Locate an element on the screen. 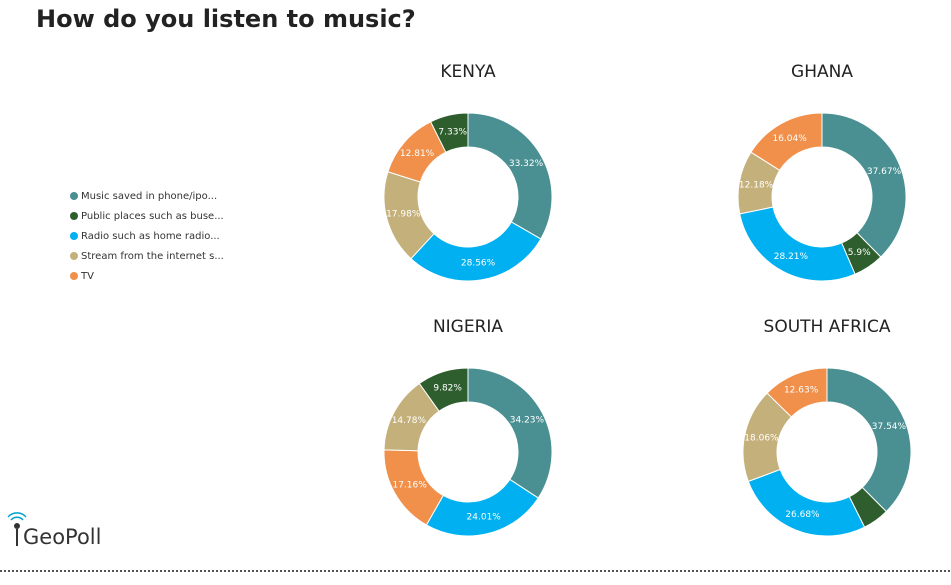 This screenshot has height=585, width=951. data-label: 5.9% is located at coordinates (859, 253).